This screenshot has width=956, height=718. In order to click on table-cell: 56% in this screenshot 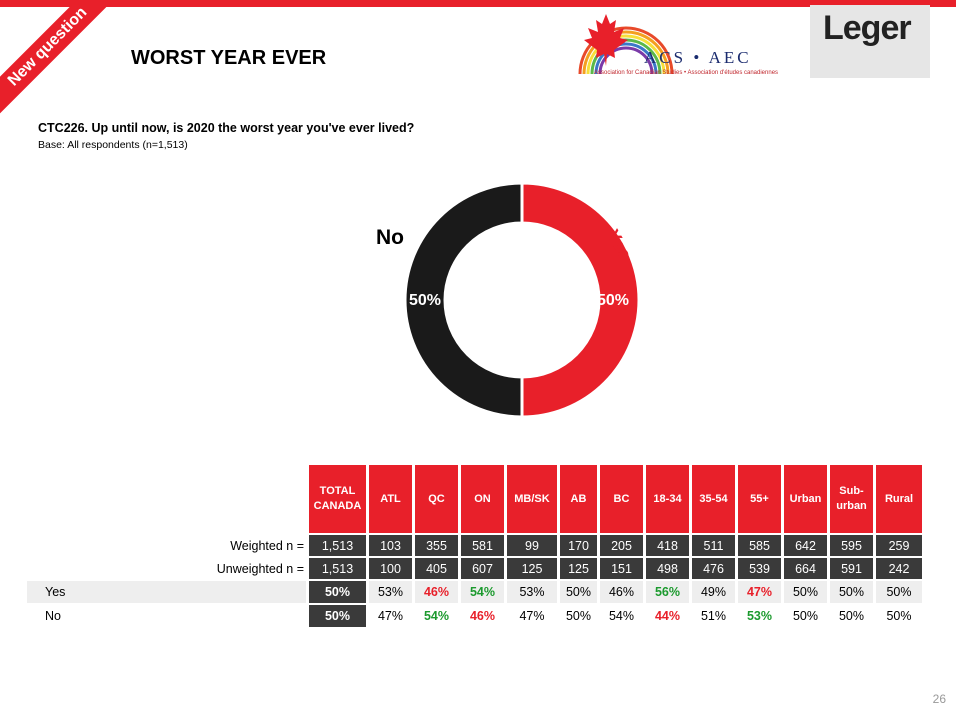, I will do `click(667, 592)`.